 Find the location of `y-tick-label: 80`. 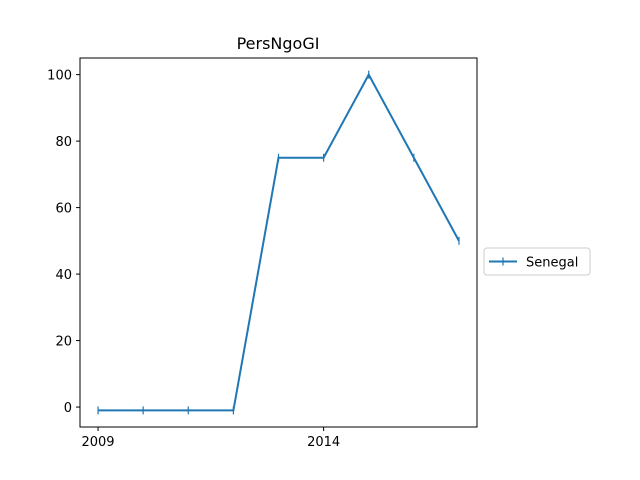

y-tick-label: 80 is located at coordinates (63, 142).